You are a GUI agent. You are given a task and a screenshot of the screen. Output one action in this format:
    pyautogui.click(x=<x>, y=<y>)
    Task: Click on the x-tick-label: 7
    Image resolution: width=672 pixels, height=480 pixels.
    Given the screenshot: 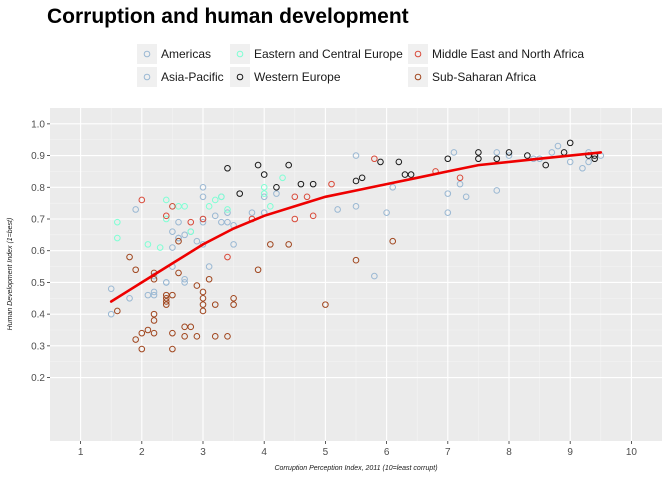 What is the action you would take?
    pyautogui.click(x=448, y=452)
    